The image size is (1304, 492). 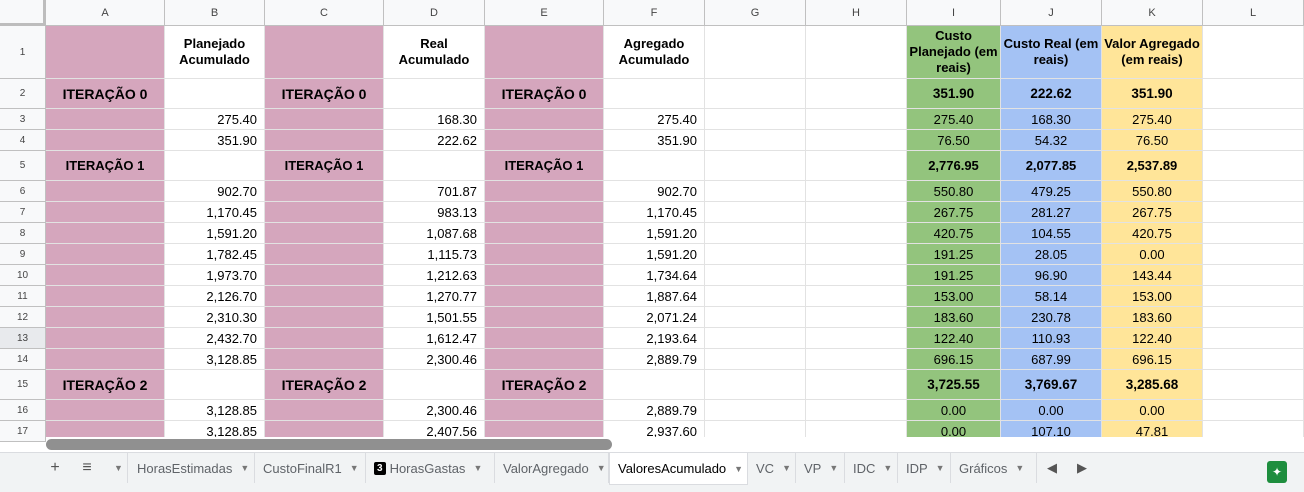 What do you see at coordinates (954, 166) in the screenshot?
I see `cell-i5: 2,776.95` at bounding box center [954, 166].